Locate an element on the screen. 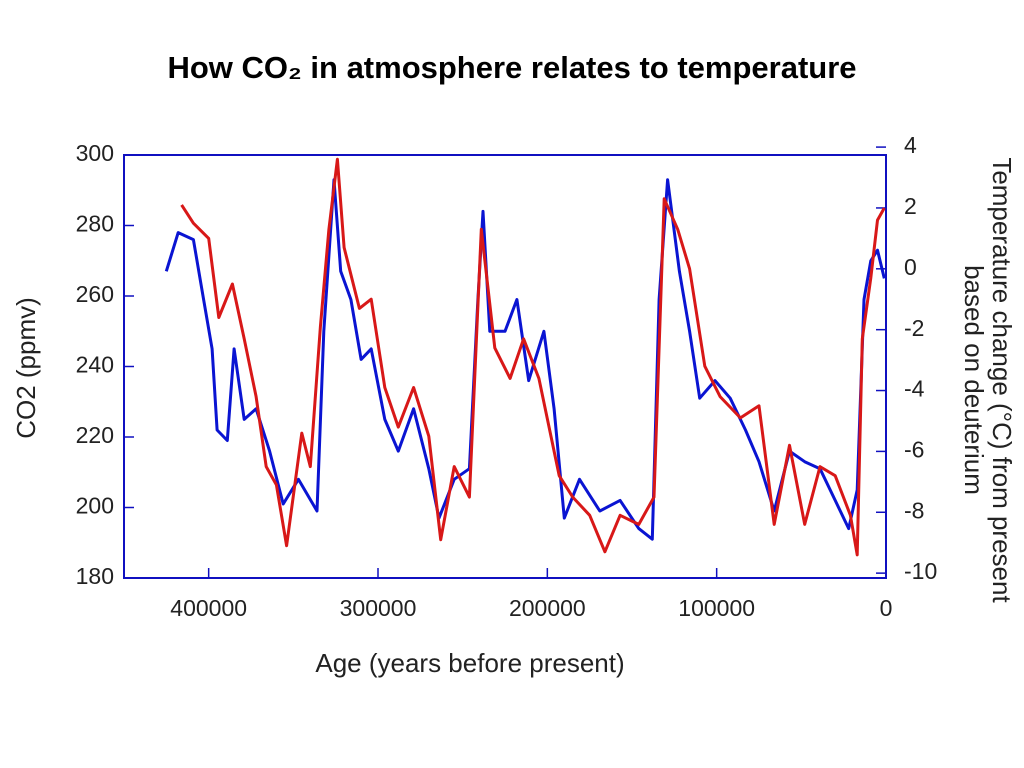 This screenshot has height=768, width=1024. y2-tick-label: -6 is located at coordinates (914, 449).